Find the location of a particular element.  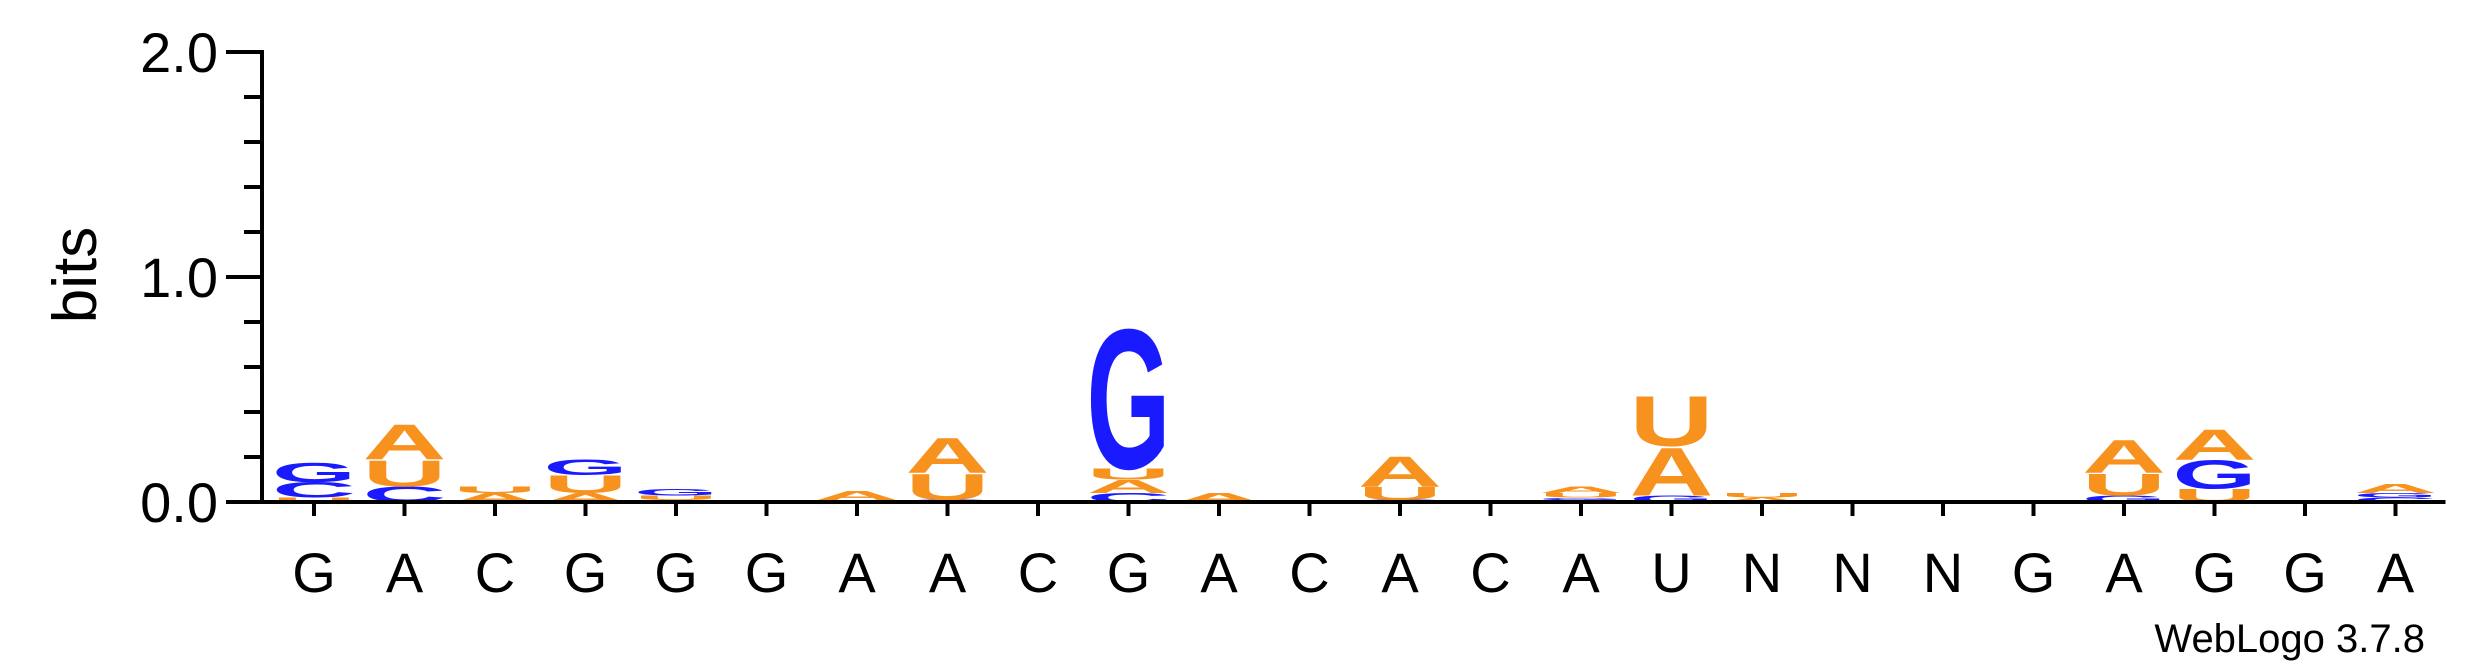

y-axis-title: bits is located at coordinates (75, 275).